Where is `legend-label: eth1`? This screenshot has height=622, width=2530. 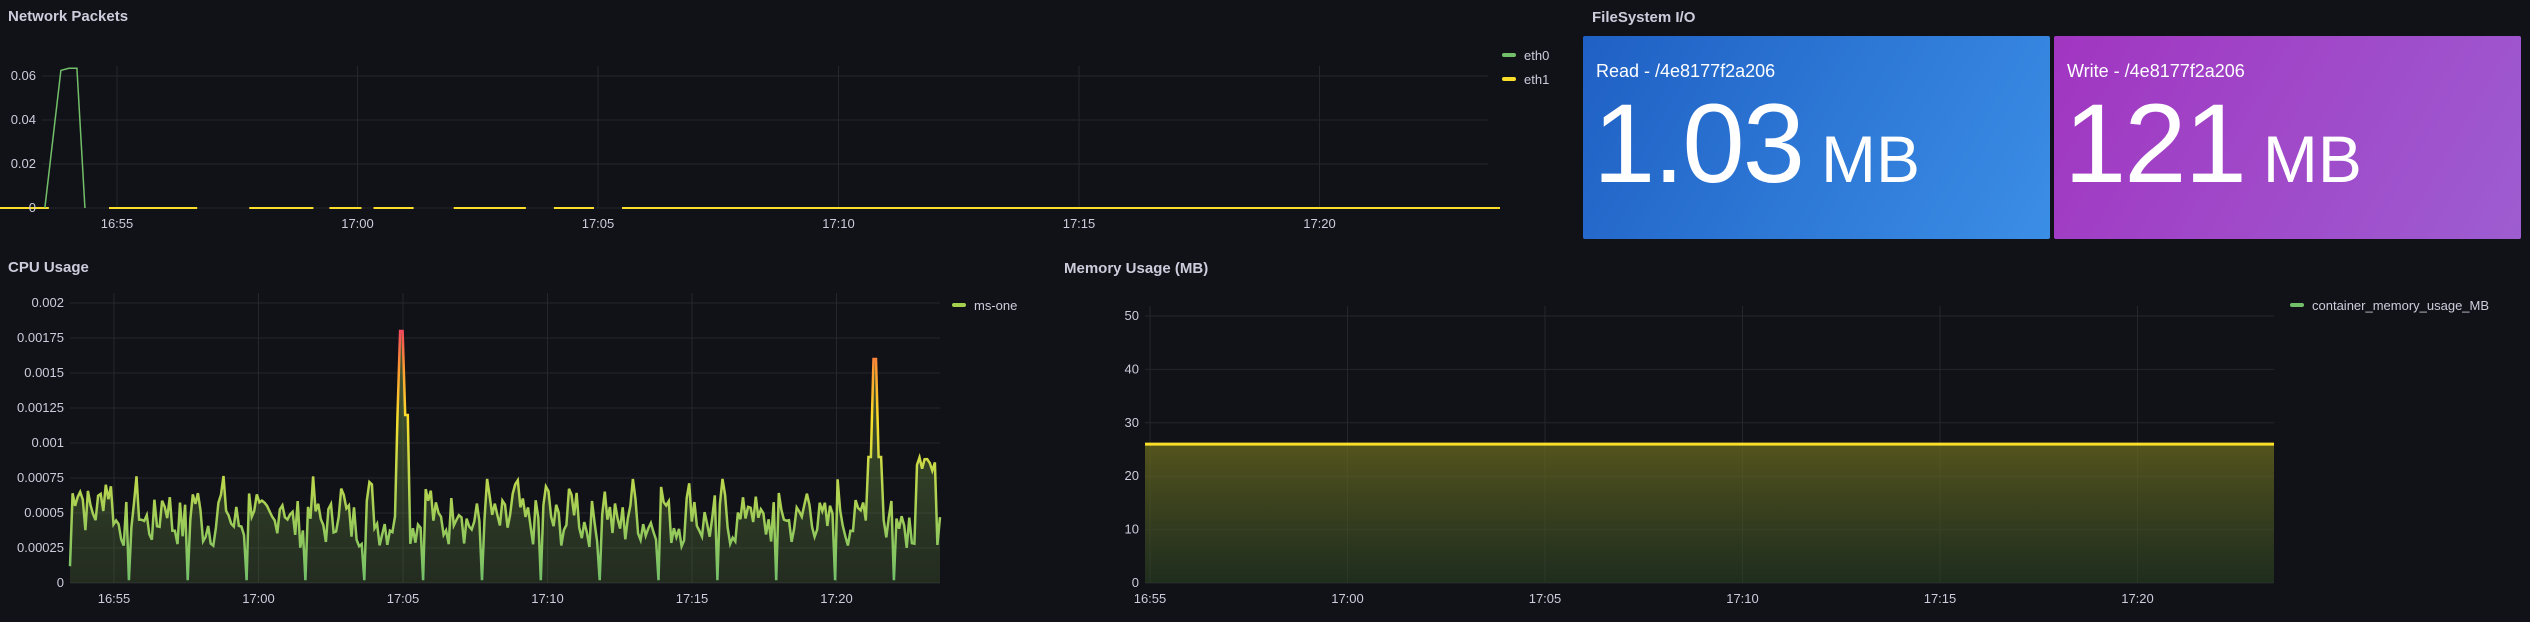
legend-label: eth1 is located at coordinates (1537, 79).